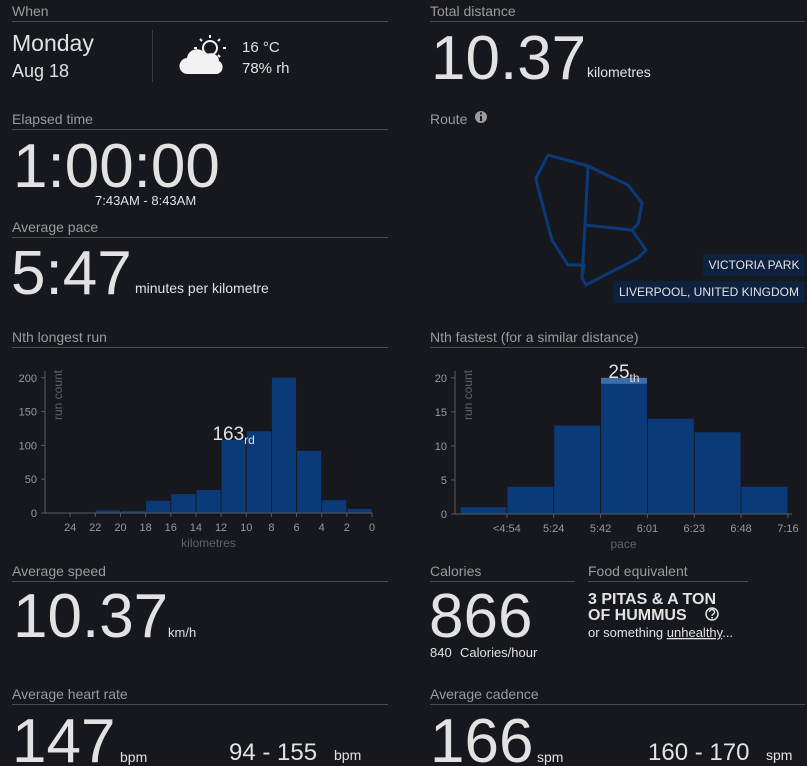  What do you see at coordinates (249, 440) in the screenshot?
I see `rank-suffix: rd` at bounding box center [249, 440].